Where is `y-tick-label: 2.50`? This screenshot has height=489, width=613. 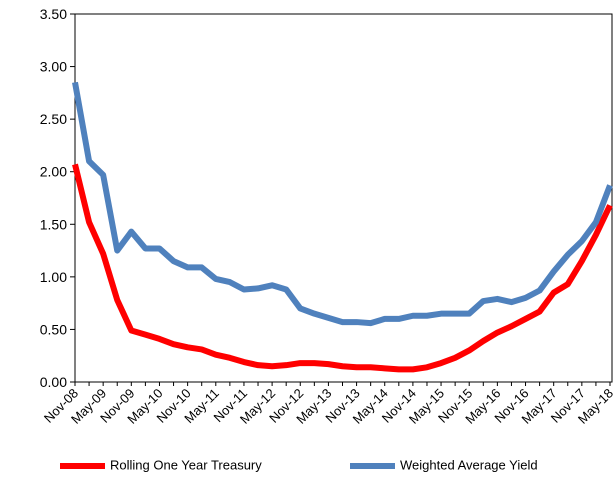 y-tick-label: 2.50 is located at coordinates (53, 119).